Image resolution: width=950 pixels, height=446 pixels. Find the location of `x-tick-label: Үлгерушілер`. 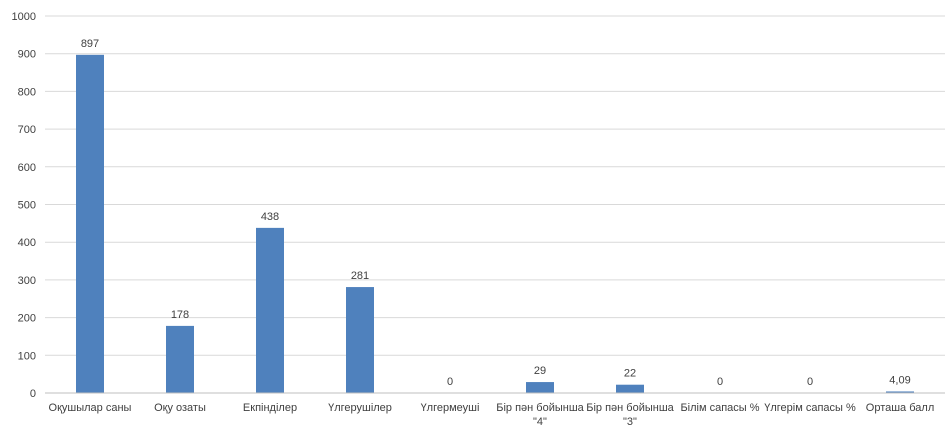

x-tick-label: Үлгерушілер is located at coordinates (360, 408).